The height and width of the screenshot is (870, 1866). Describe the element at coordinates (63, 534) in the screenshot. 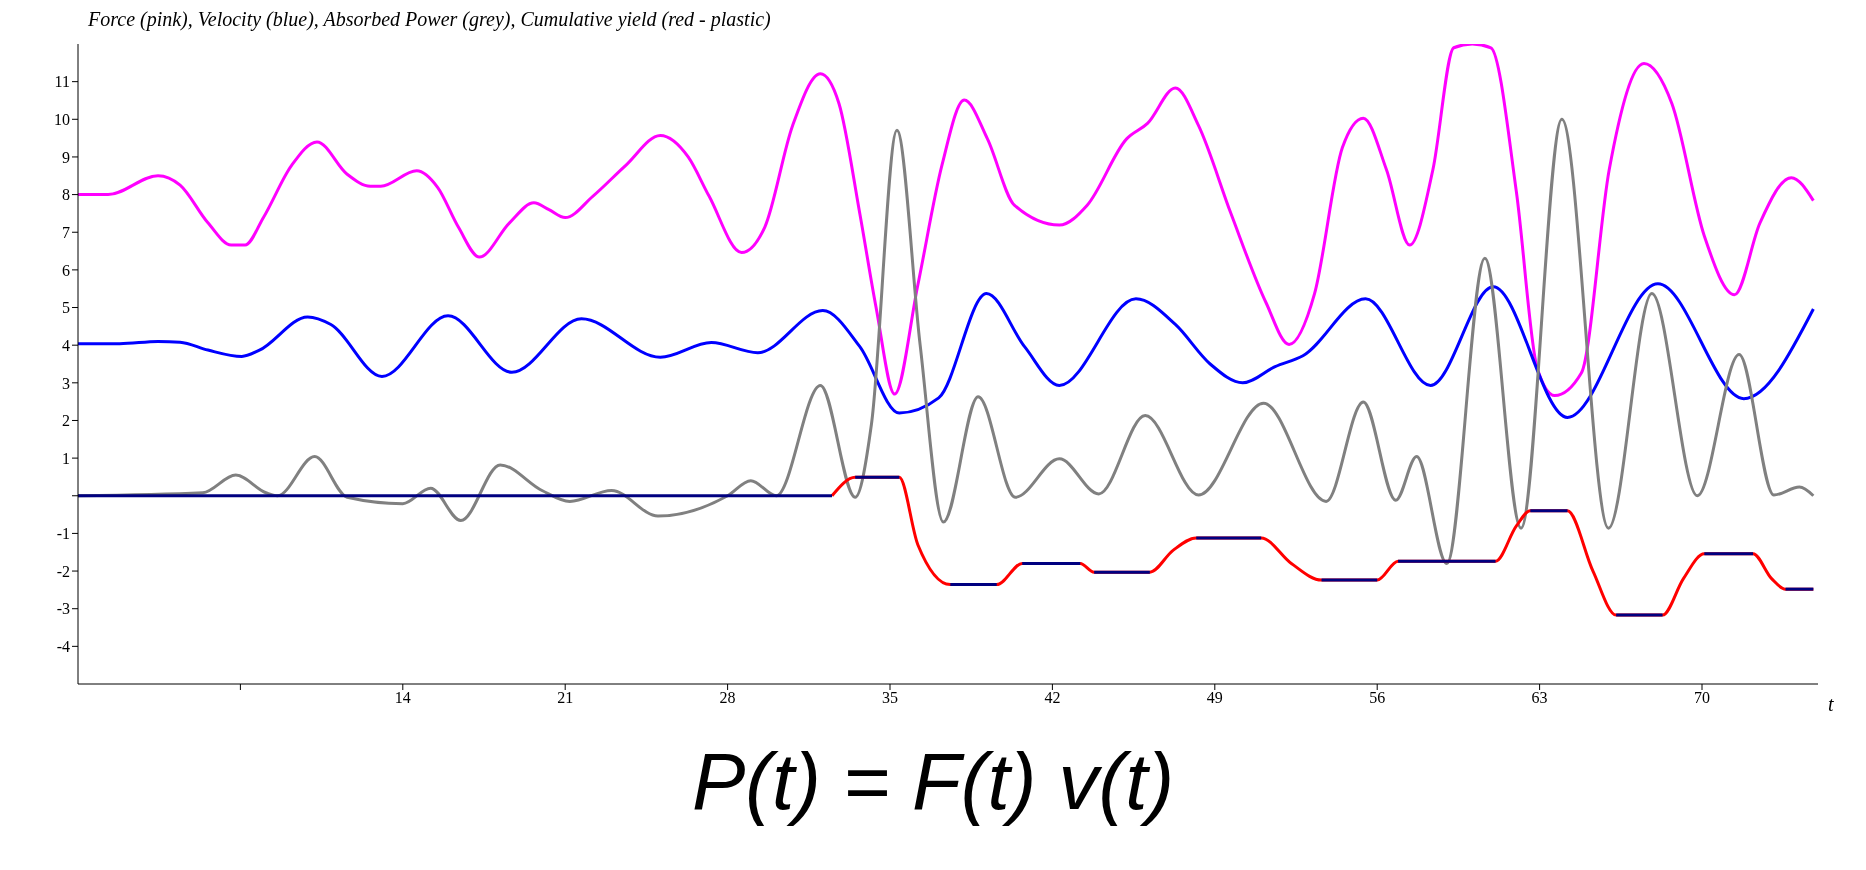

I see `y-tick-label: -1` at that location.